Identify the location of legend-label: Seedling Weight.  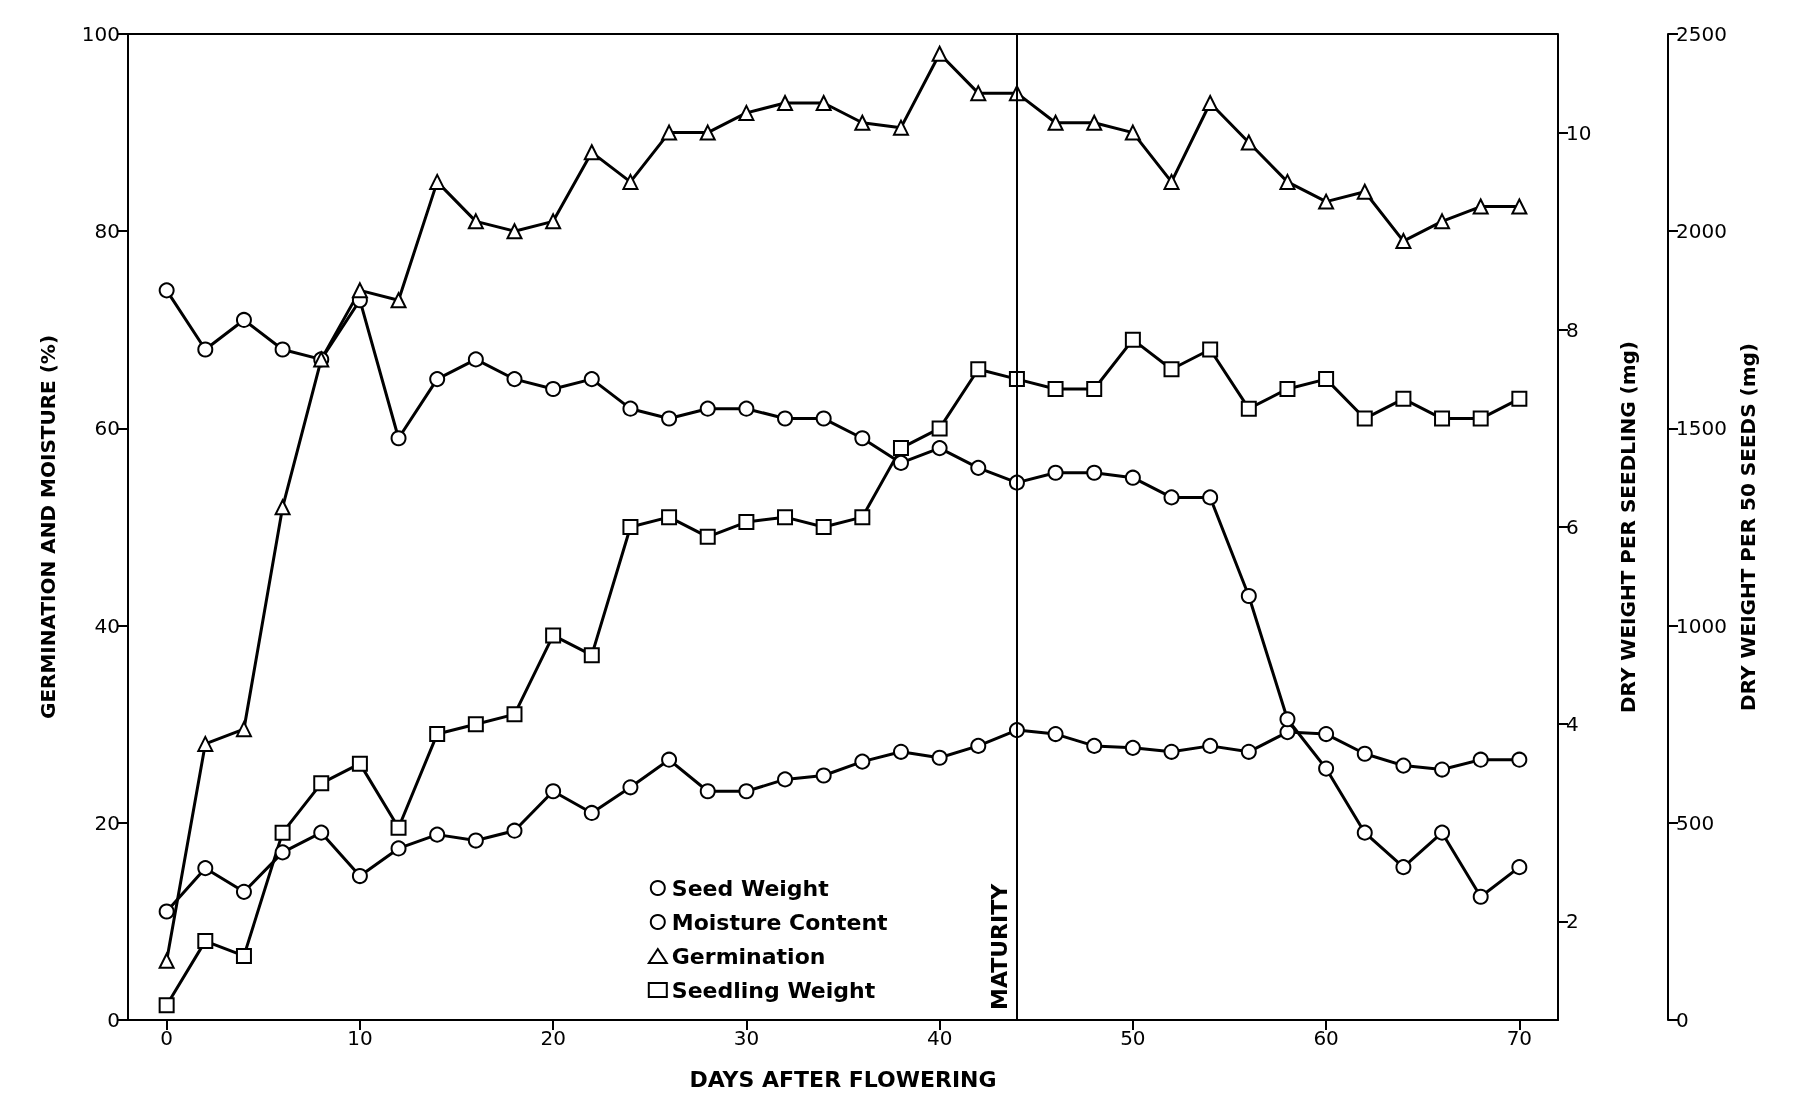
(773, 990).